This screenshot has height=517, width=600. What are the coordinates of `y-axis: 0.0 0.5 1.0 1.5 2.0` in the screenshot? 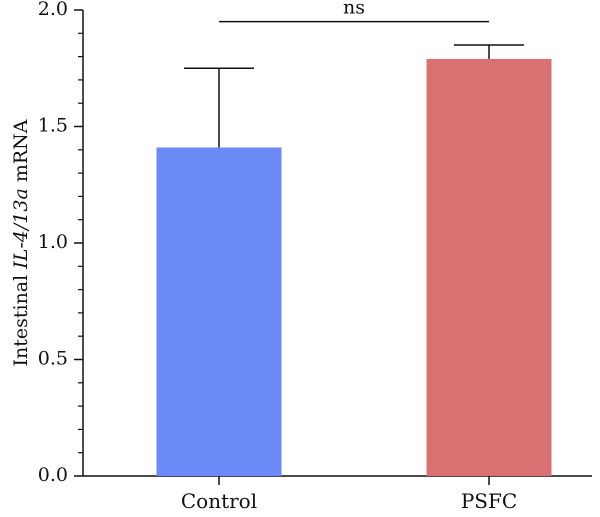 It's located at (61, 243).